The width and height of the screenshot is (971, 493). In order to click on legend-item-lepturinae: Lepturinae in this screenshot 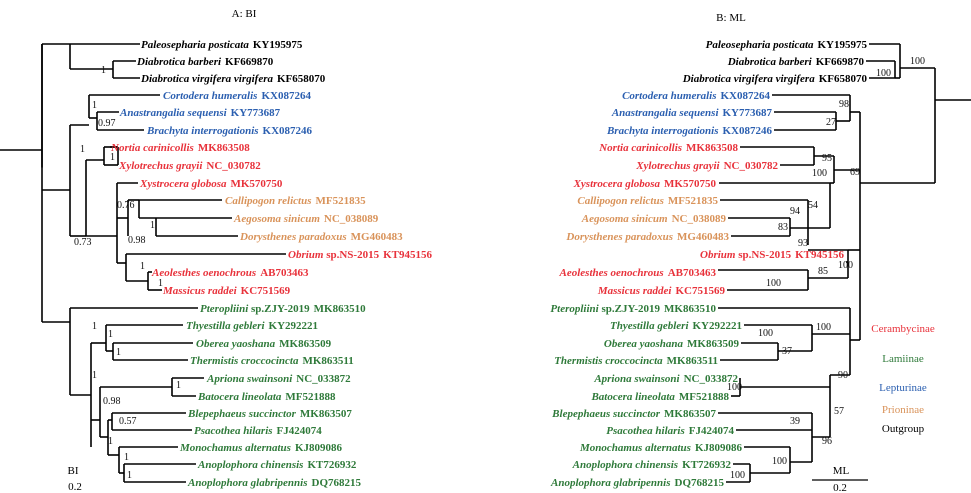, I will do `click(903, 388)`.